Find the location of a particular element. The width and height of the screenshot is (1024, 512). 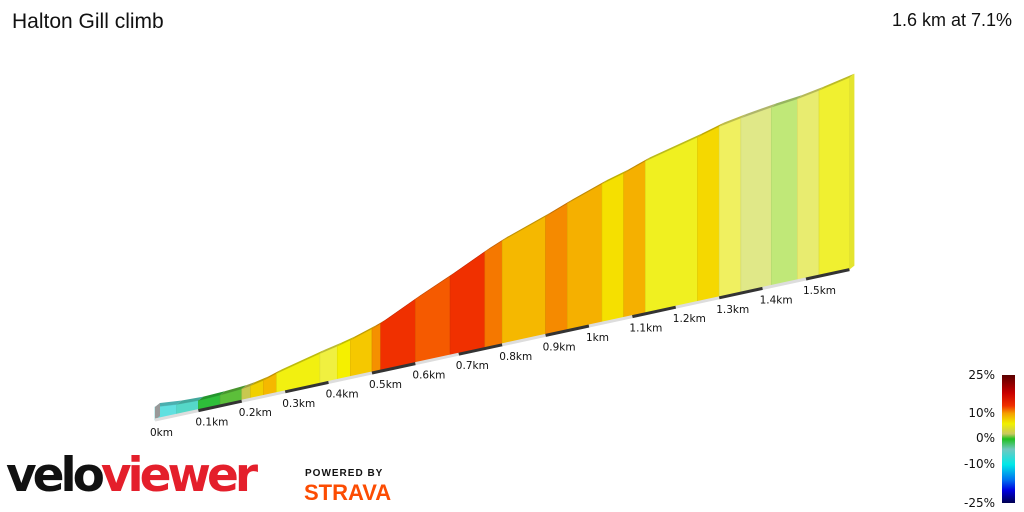

profile-end-cap is located at coordinates (852, 171).